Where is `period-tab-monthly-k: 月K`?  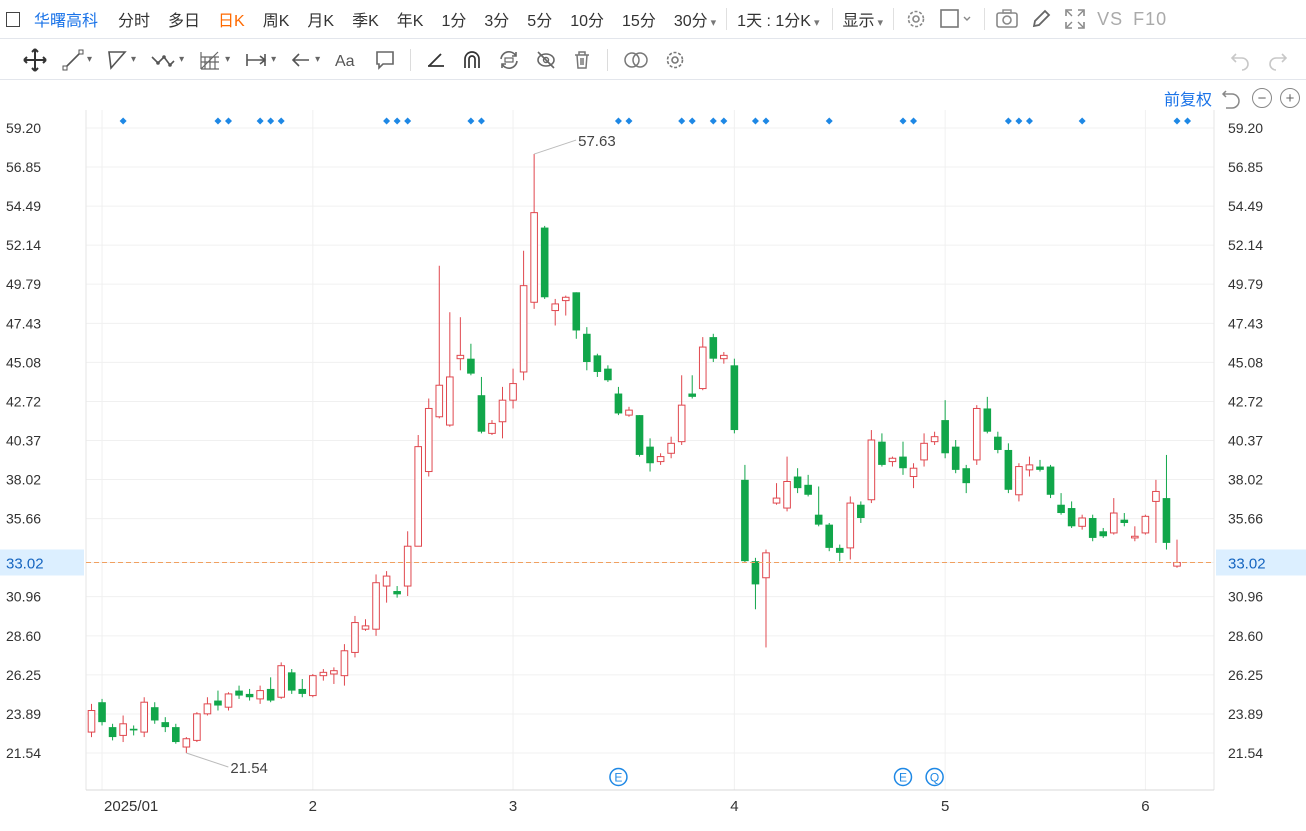
period-tab-monthly-k: 月K is located at coordinates (321, 21).